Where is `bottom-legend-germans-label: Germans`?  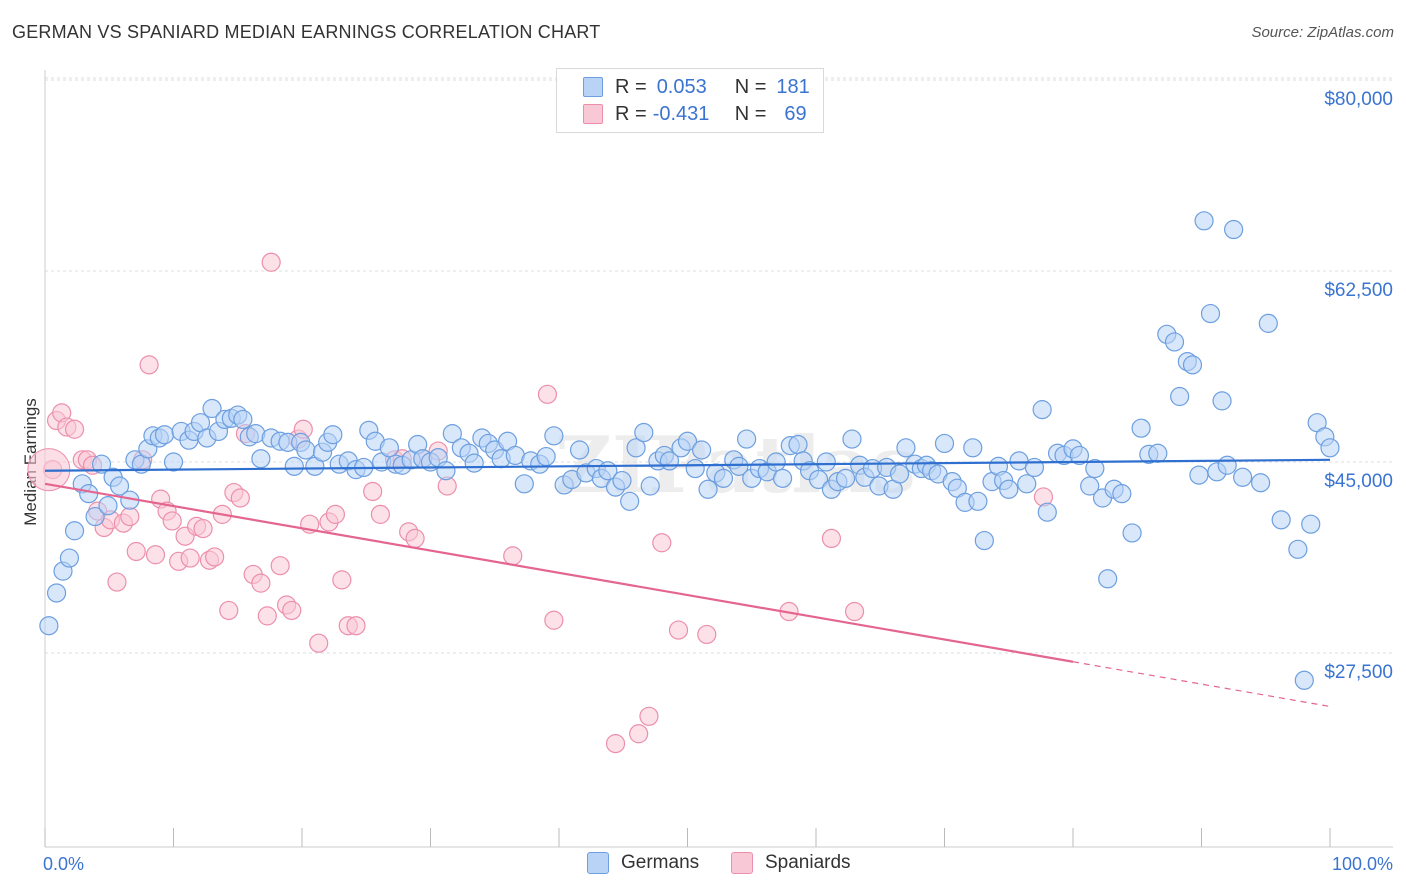
bottom-legend-germans-label: Germans is located at coordinates (660, 862).